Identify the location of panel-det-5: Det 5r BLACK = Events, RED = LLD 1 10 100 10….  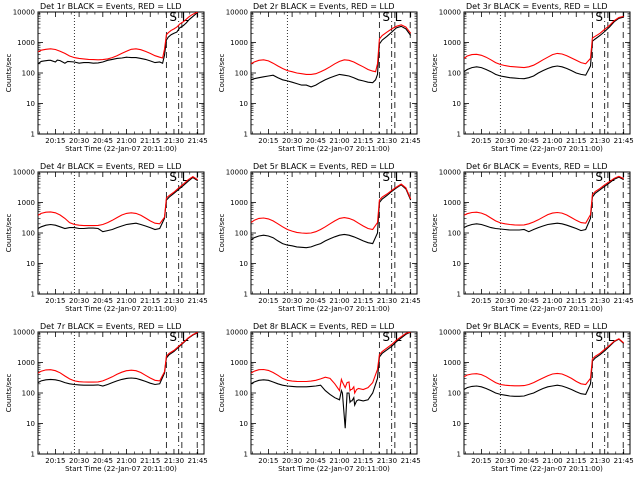
(319, 237).